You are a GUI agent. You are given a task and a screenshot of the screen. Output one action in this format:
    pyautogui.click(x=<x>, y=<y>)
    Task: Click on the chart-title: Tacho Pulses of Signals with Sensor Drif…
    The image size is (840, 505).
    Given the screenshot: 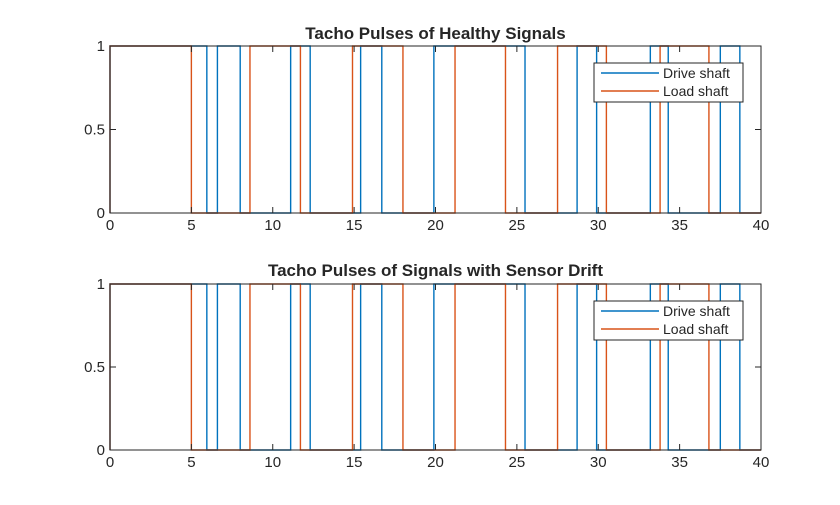 What is the action you would take?
    pyautogui.click(x=435, y=270)
    